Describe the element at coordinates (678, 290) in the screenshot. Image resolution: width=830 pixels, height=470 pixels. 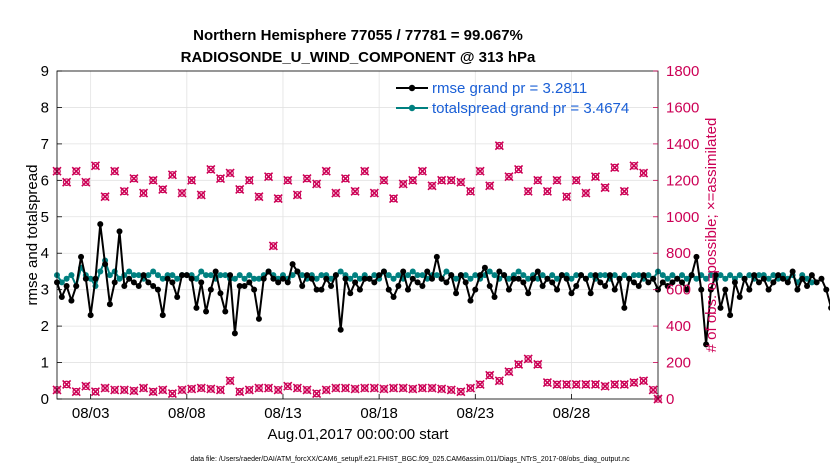
I see `y-tick-label-right: 600` at that location.